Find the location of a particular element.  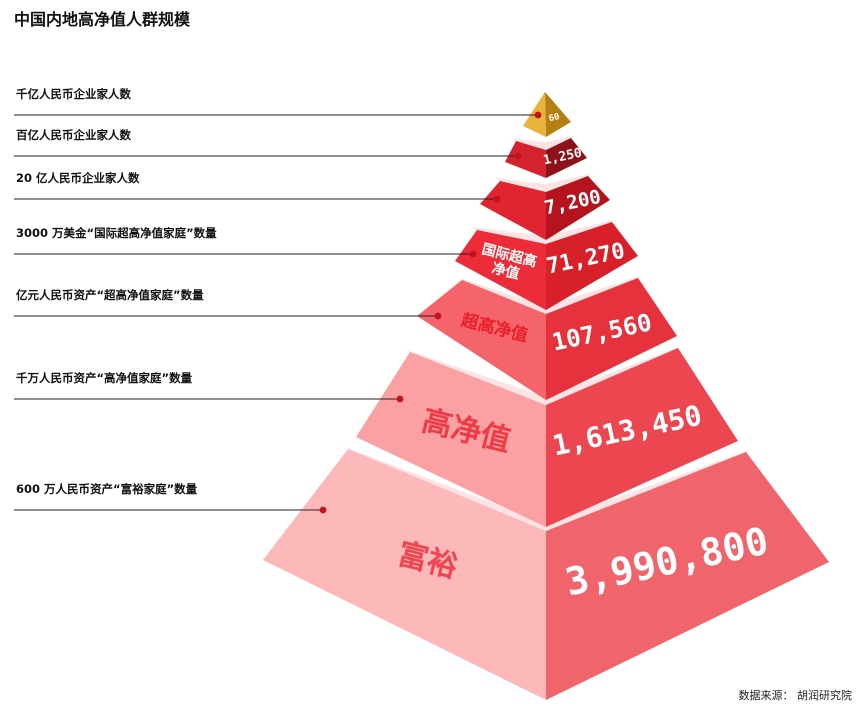

tier-annotation: 3000 万美金“国际超高净值家庭”数量 is located at coordinates (245, 242).